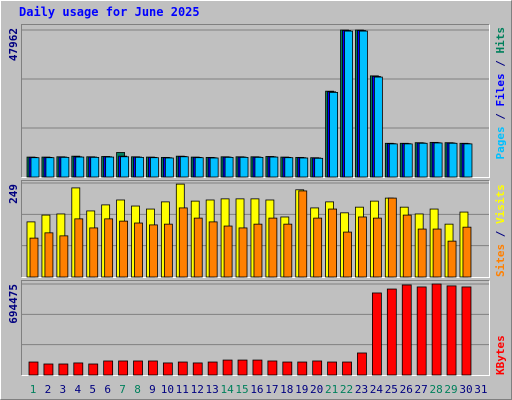 The image size is (512, 400). What do you see at coordinates (500, 260) in the screenshot?
I see `legend-entry: Sites` at bounding box center [500, 260].